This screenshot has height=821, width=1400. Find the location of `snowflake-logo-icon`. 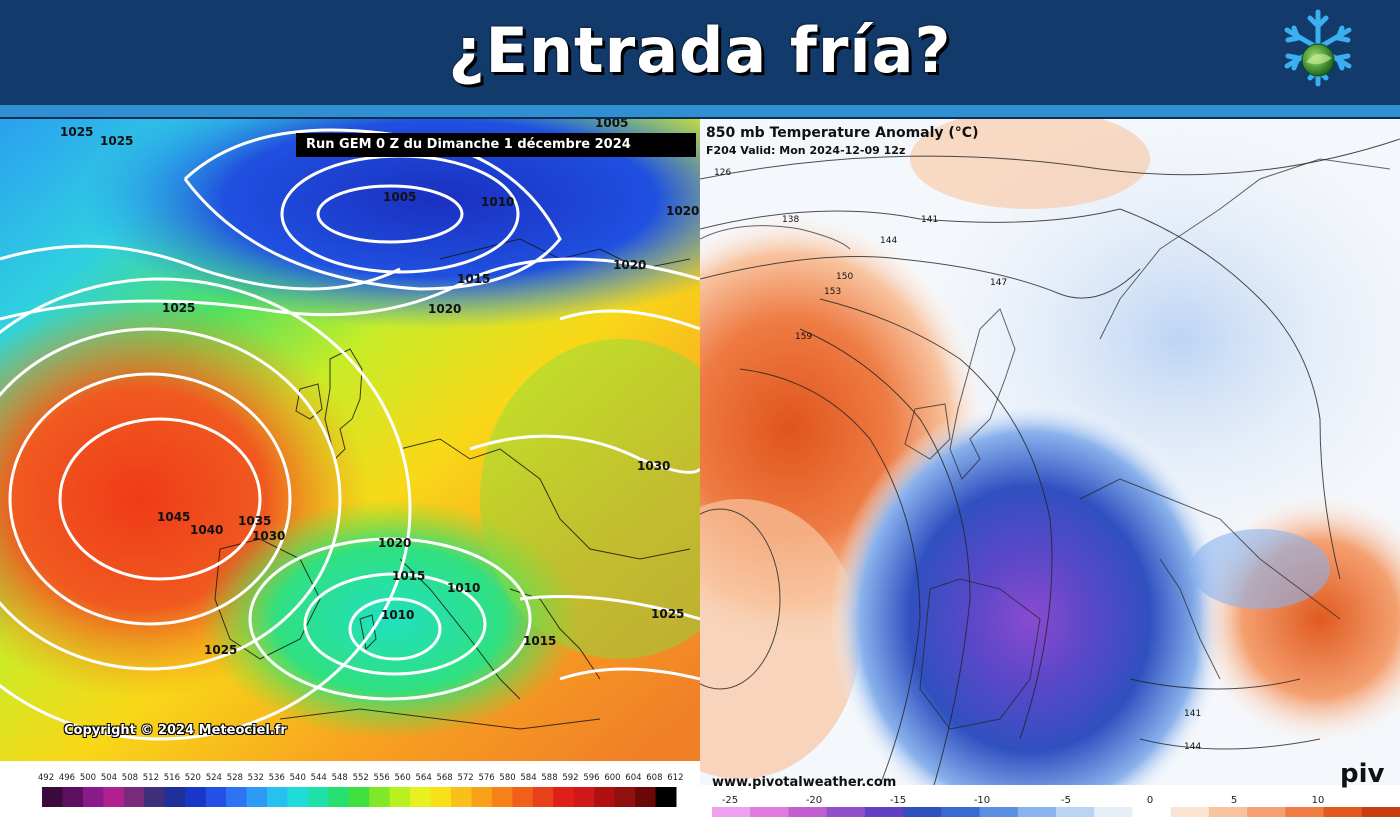

snowflake-logo-icon is located at coordinates (1318, 48).